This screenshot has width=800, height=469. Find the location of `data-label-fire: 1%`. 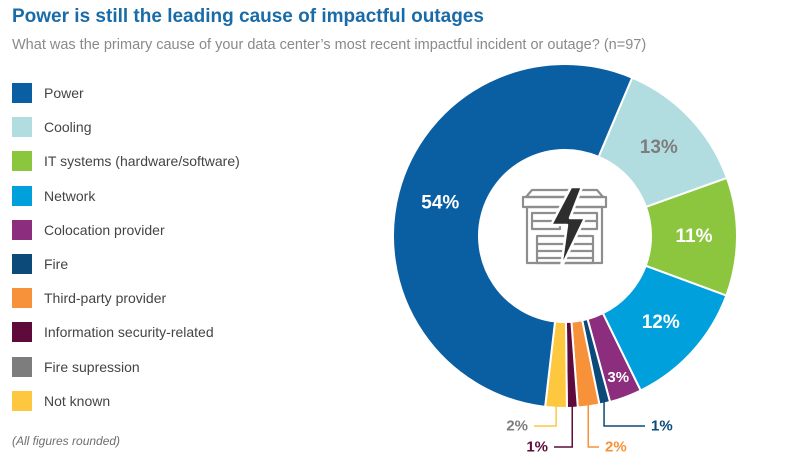

data-label-fire: 1% is located at coordinates (662, 426).